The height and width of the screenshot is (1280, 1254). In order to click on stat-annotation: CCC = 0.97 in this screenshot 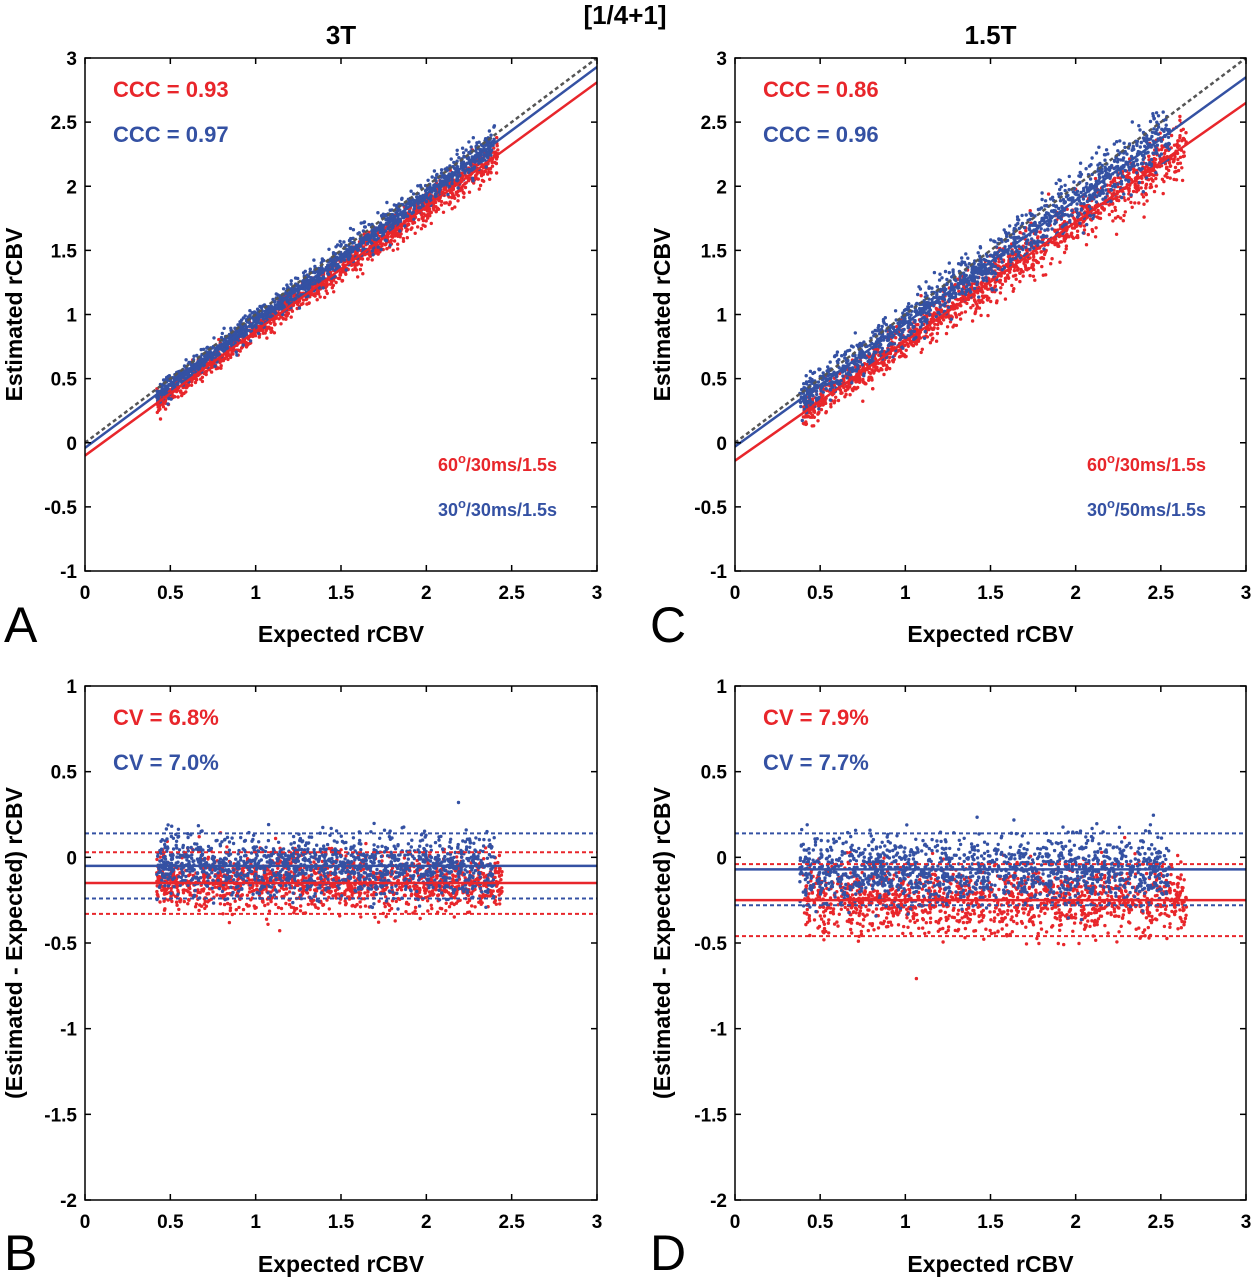, I will do `click(171, 134)`.